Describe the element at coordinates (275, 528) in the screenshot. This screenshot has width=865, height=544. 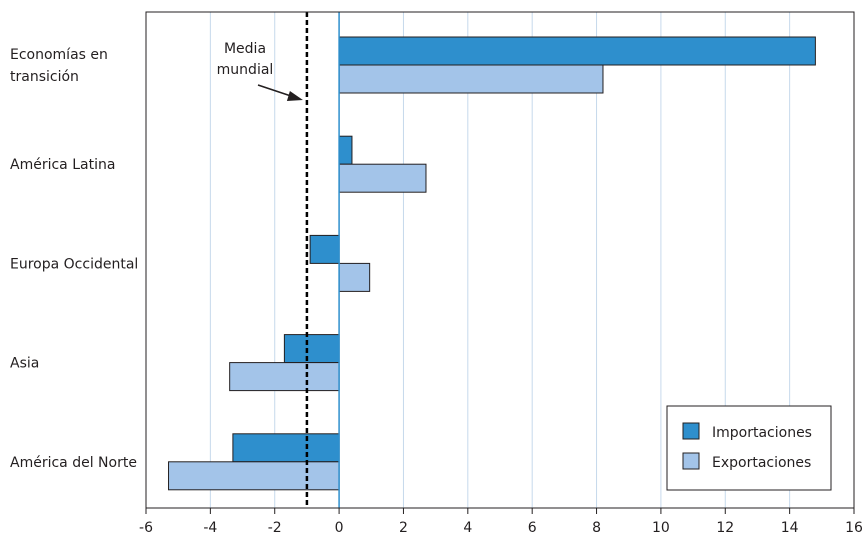
I see `x-tick-label: -2` at that location.